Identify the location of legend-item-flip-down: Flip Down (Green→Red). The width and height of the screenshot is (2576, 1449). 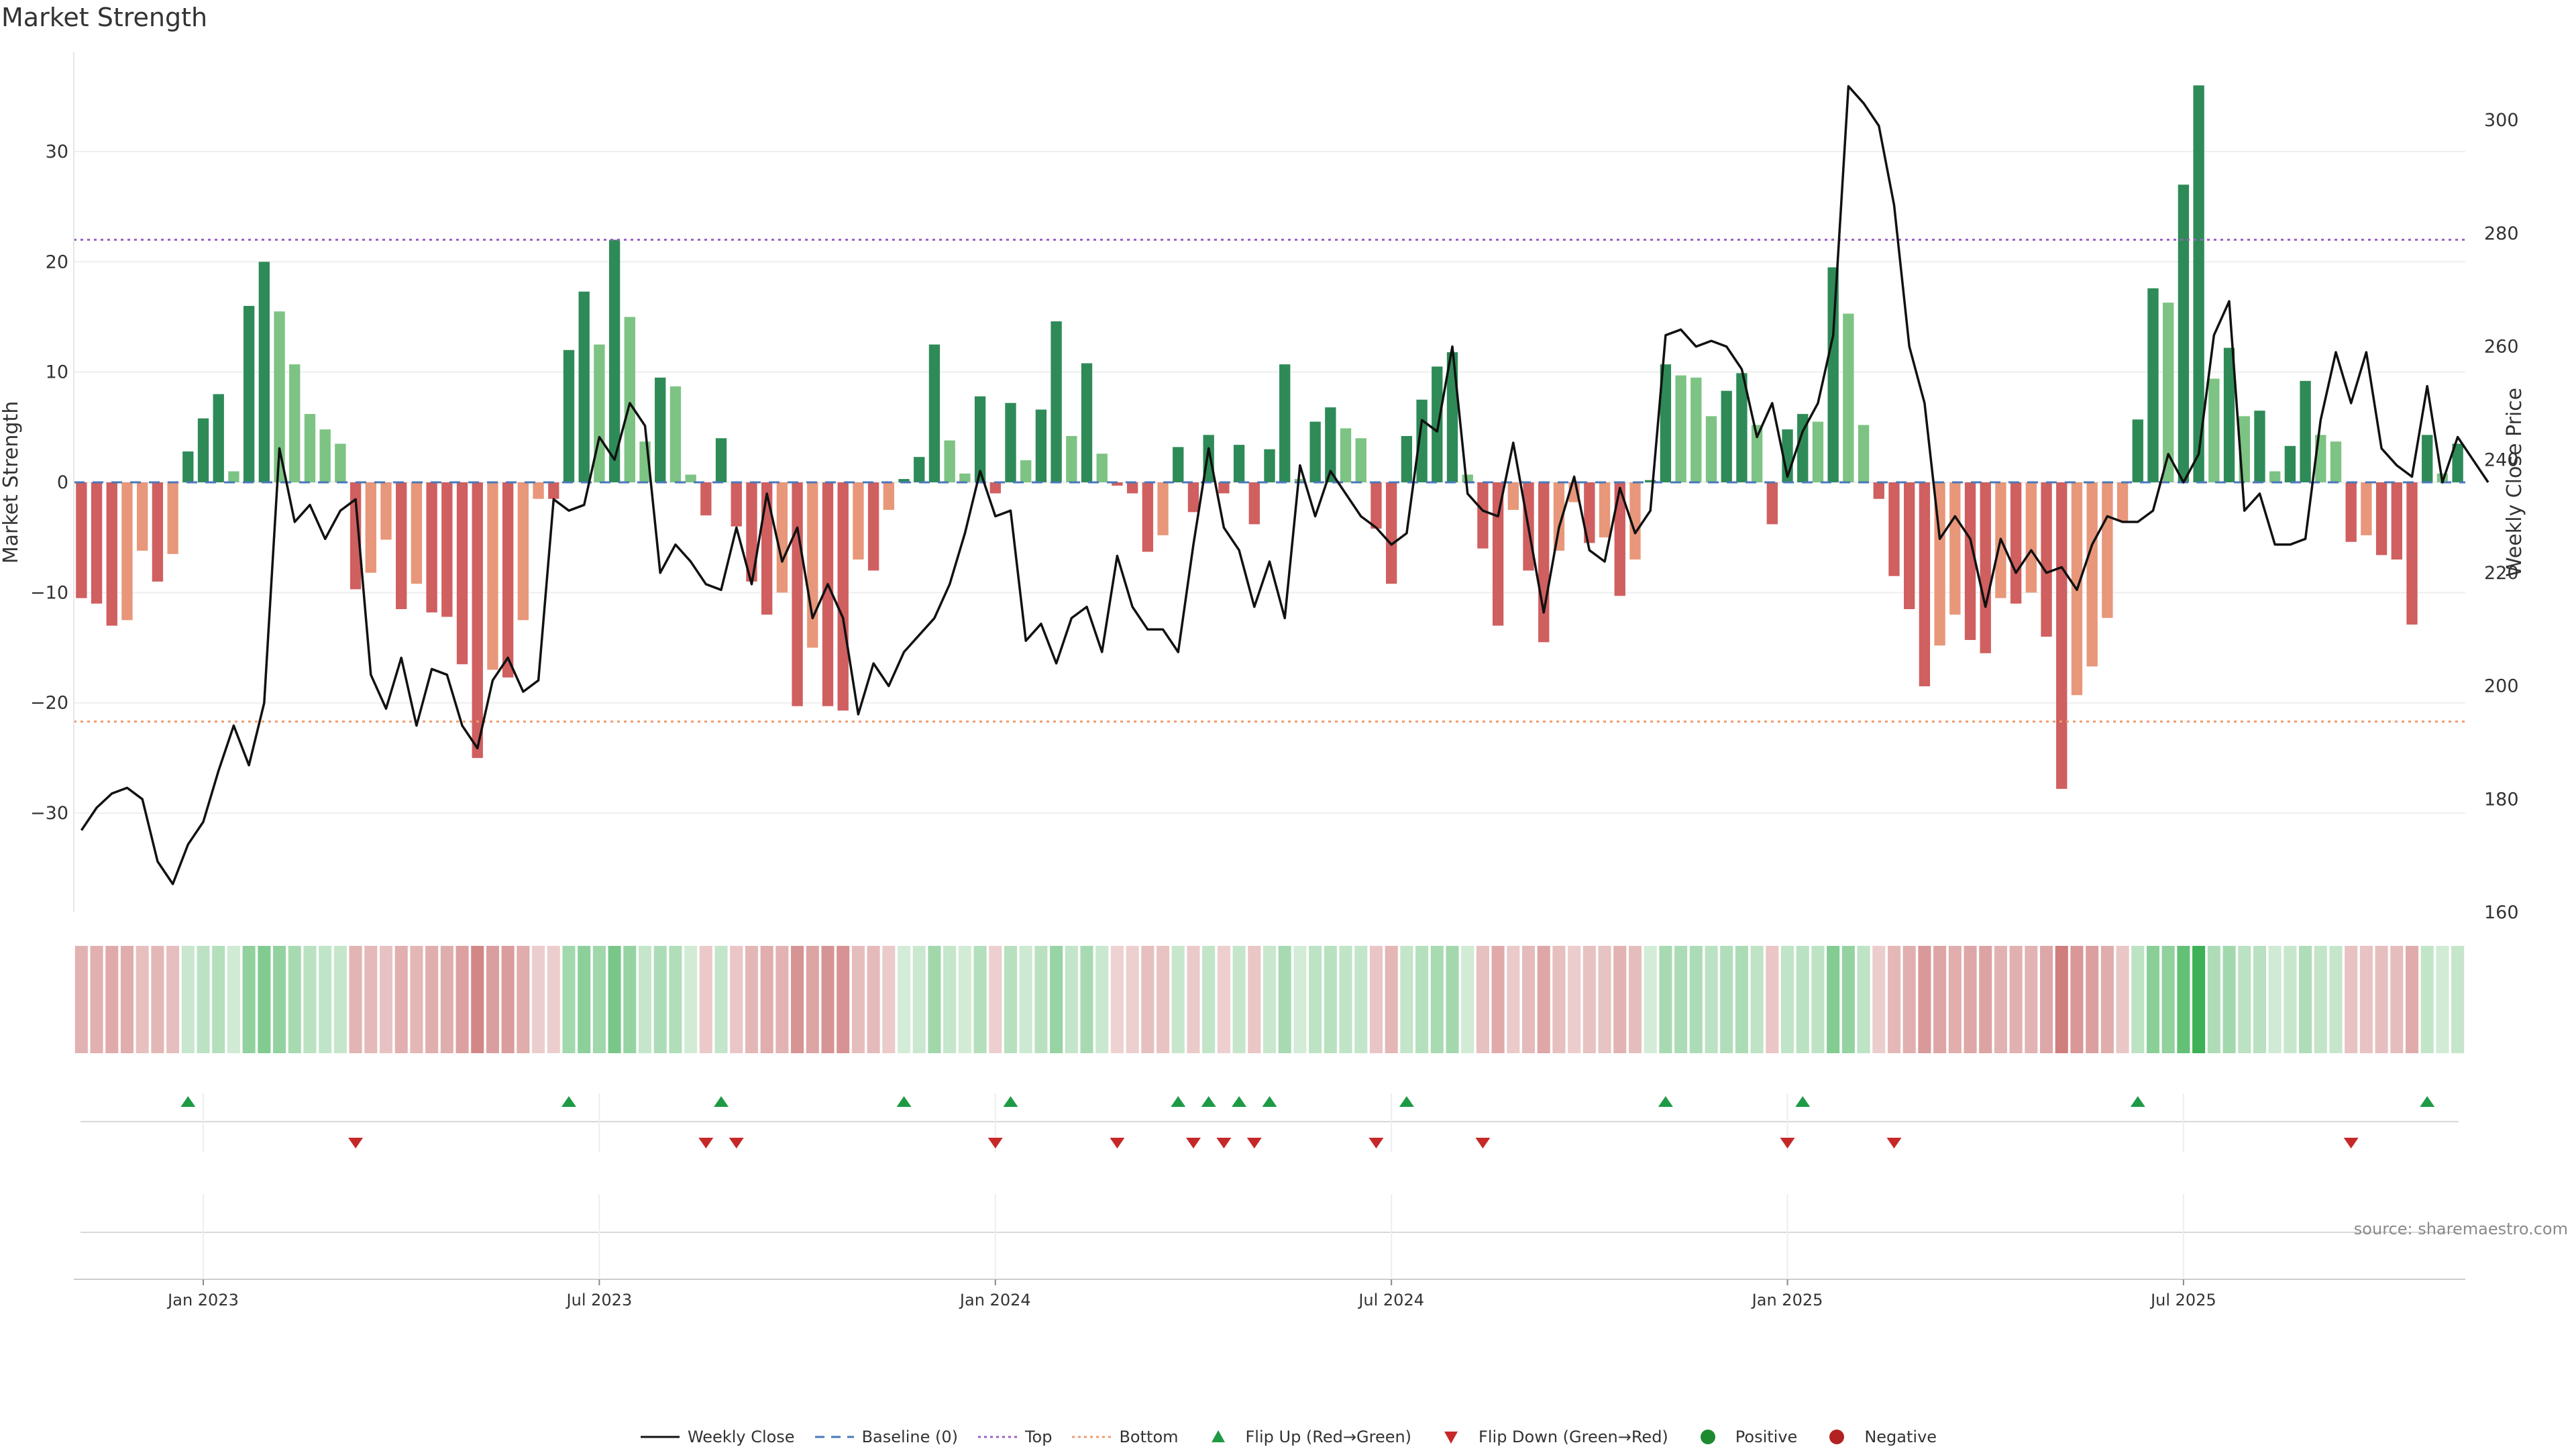
(1549, 1437).